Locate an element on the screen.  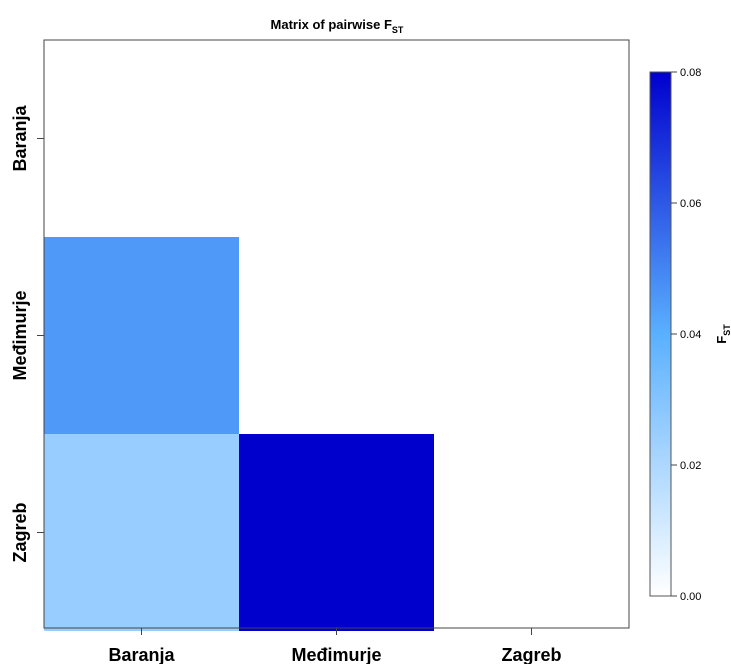
colorbar is located at coordinates (660, 334).